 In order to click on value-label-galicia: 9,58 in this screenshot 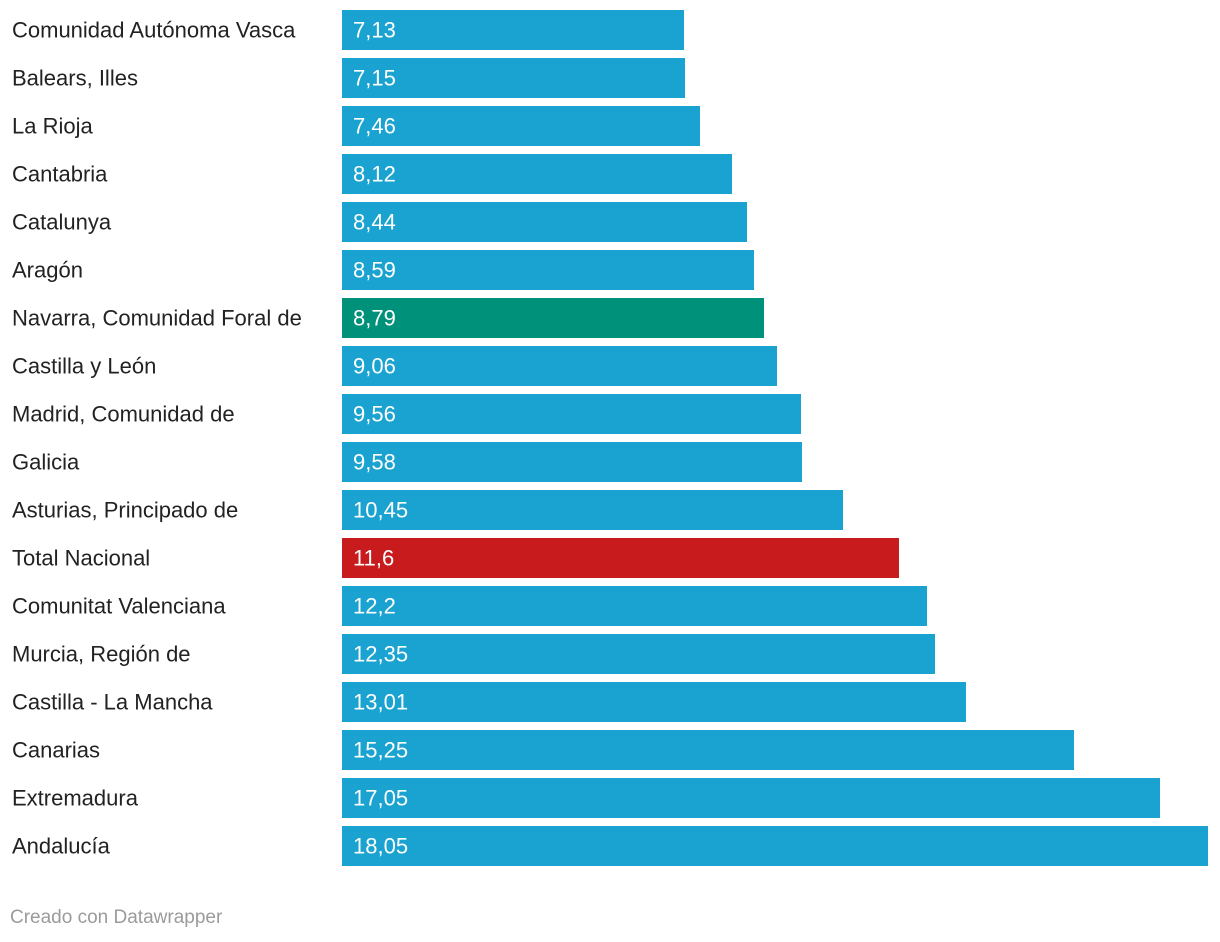, I will do `click(374, 462)`.